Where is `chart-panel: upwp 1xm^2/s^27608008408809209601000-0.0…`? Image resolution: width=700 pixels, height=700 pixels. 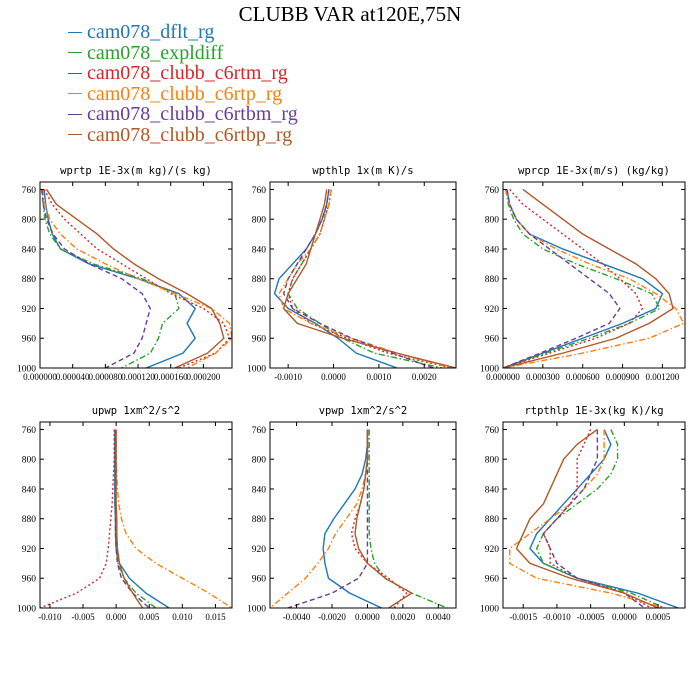
chart-panel: upwp 1xm^2/s^27608008408809209601000-0.0… is located at coordinates (125, 513).